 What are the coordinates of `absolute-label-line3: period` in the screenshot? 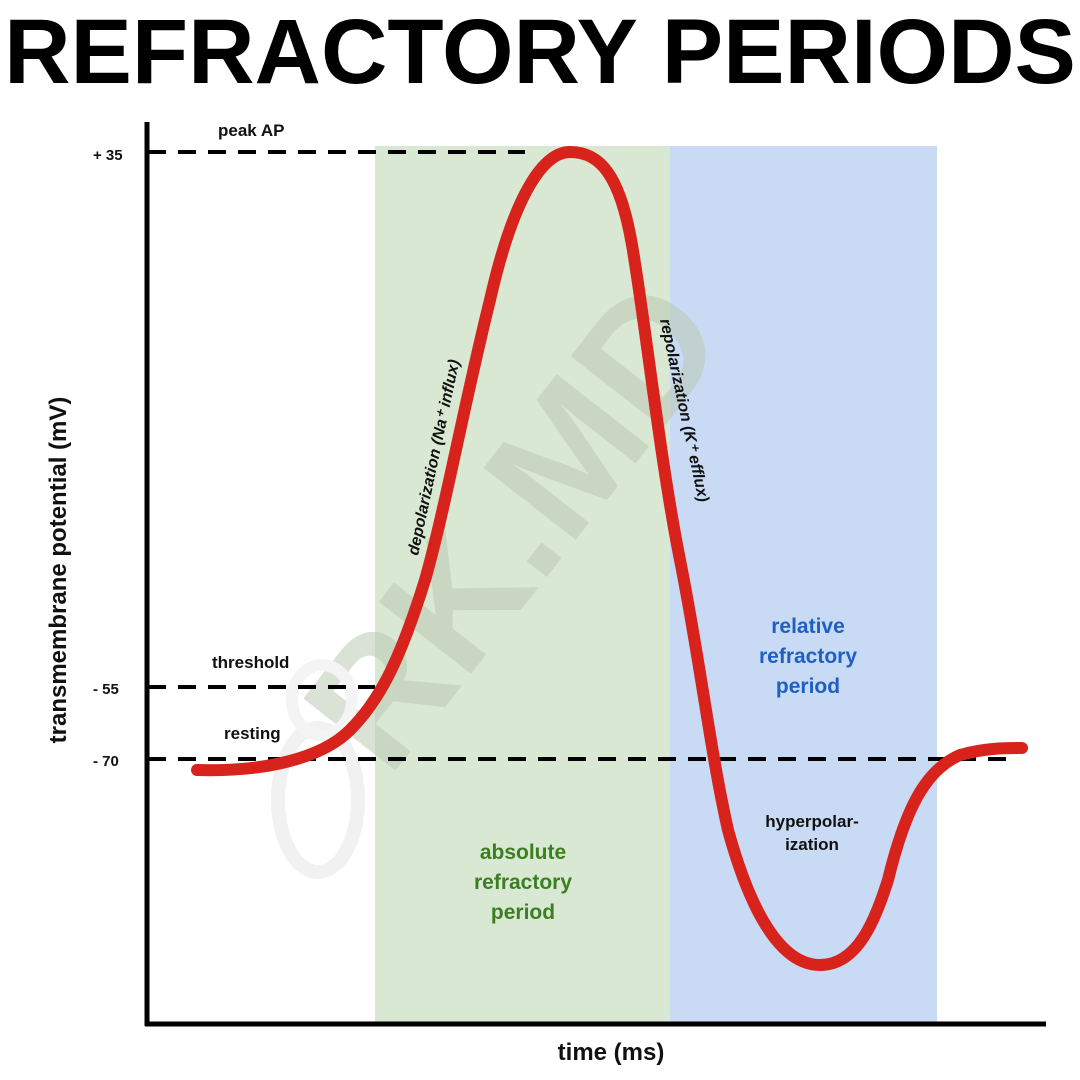 It's located at (523, 912).